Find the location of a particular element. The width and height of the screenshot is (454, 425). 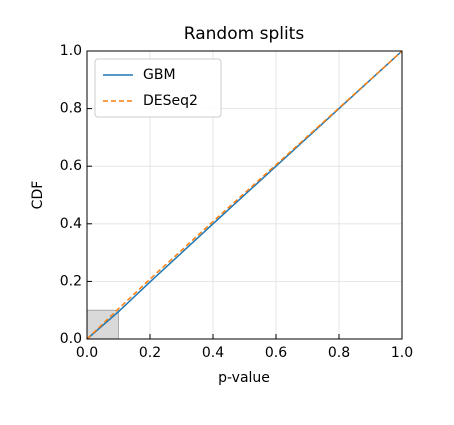

legend-label: GBM is located at coordinates (159, 75).